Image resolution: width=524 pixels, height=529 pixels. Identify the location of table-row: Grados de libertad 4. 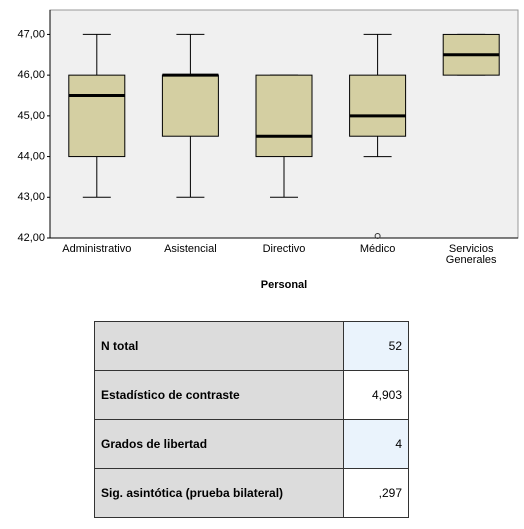
(251, 444).